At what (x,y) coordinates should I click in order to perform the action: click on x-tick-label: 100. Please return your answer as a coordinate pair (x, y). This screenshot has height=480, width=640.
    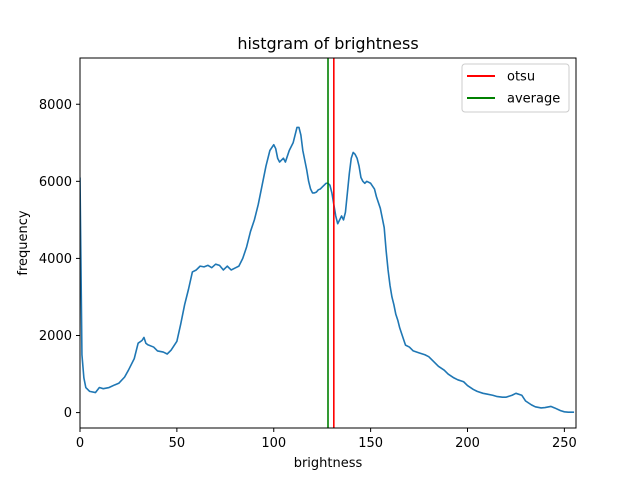
    Looking at the image, I should click on (273, 443).